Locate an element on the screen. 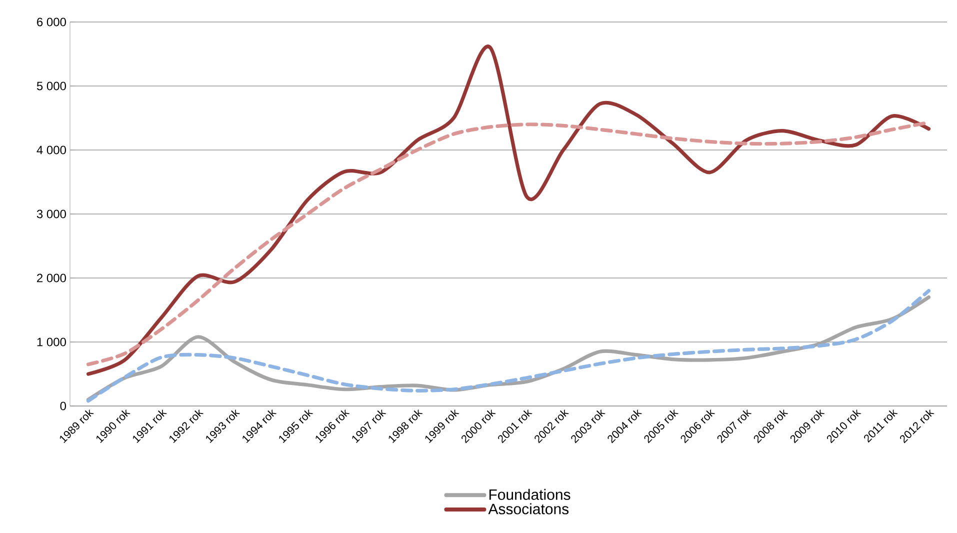  y-tick-label: 3 000 is located at coordinates (51, 214).